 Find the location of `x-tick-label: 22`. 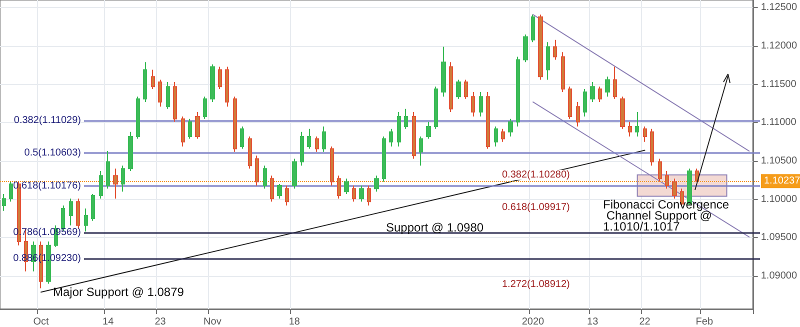

x-tick-label: 22 is located at coordinates (645, 321).